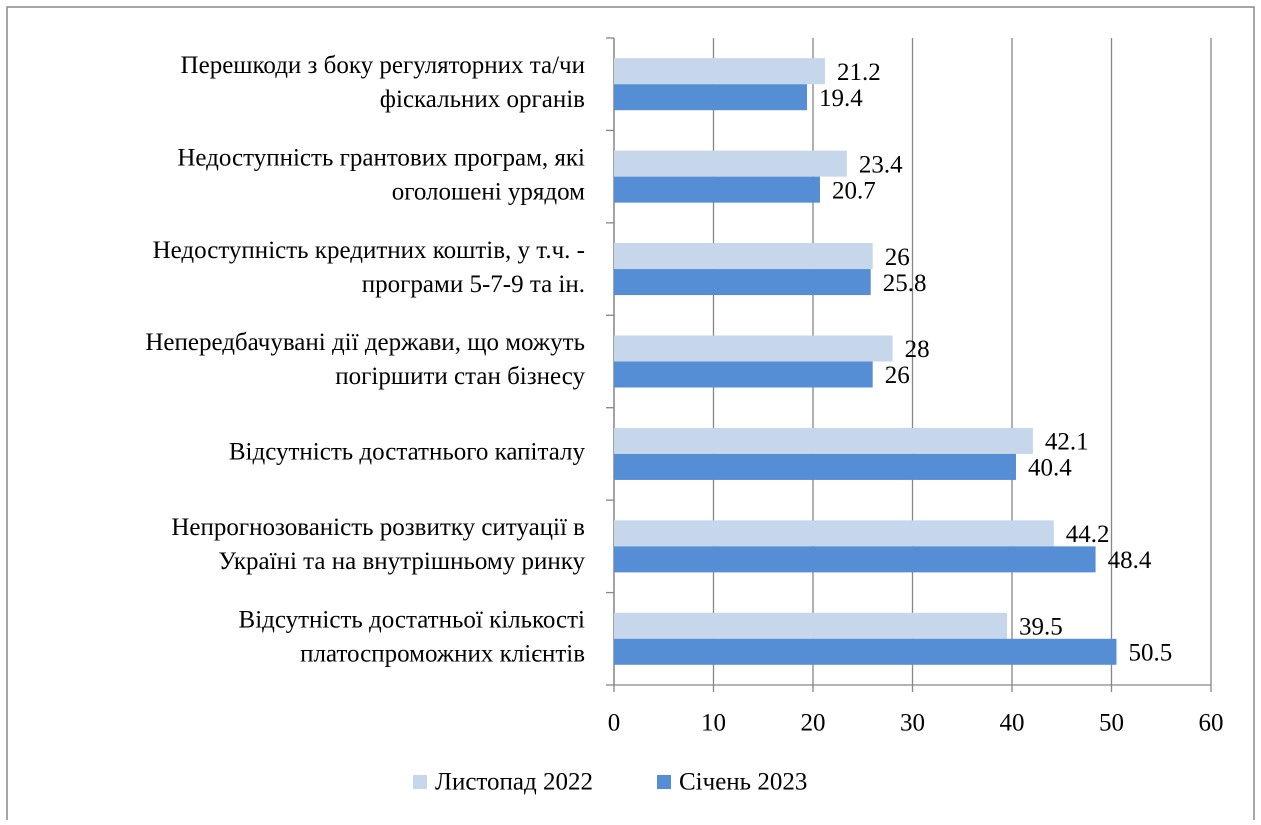 The height and width of the screenshot is (825, 1261). I want to click on value-label: 44.2, so click(1088, 534).